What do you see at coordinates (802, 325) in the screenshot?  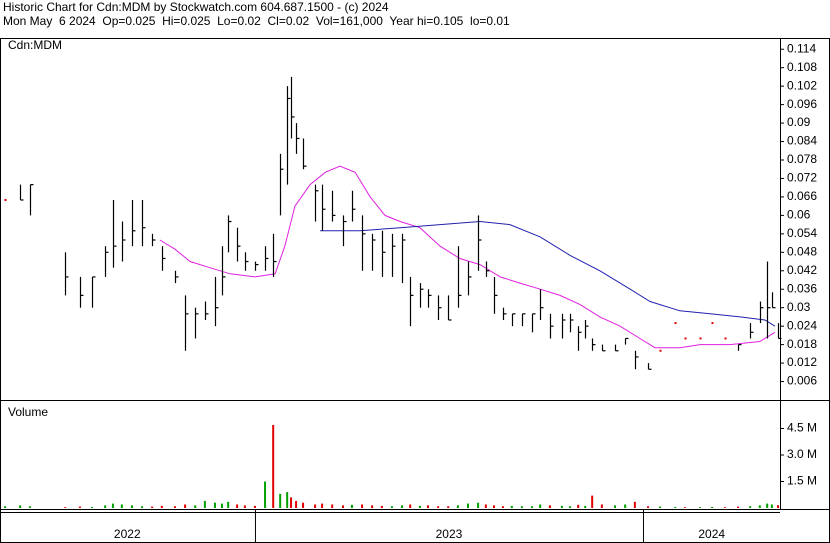 I see `y-tick-label: 0.024` at bounding box center [802, 325].